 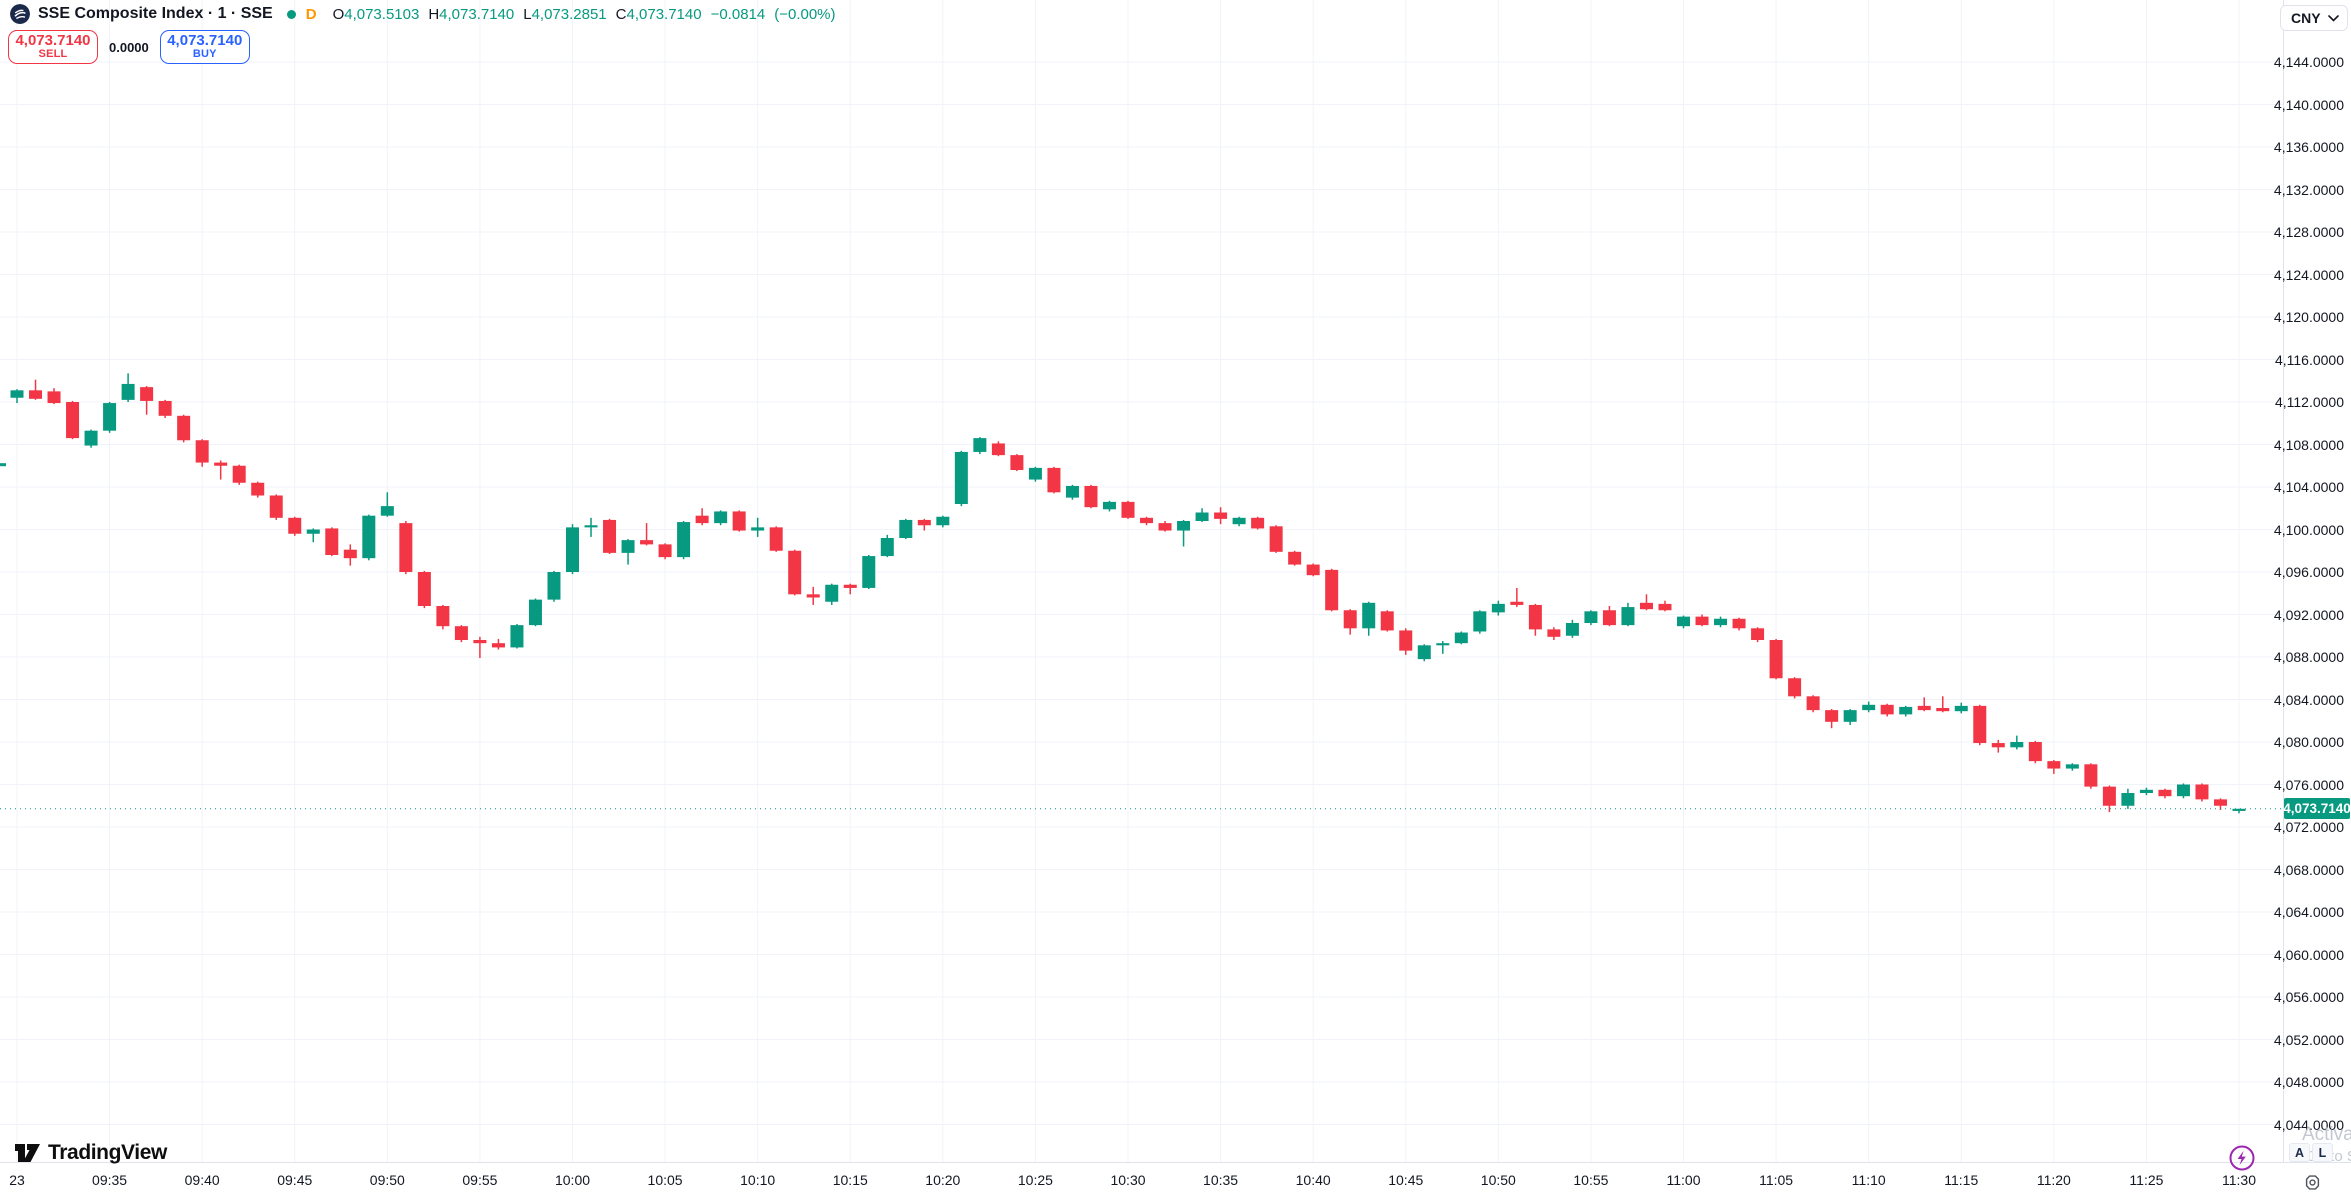 What do you see at coordinates (2314, 18) in the screenshot?
I see `currency-selector: CNY` at bounding box center [2314, 18].